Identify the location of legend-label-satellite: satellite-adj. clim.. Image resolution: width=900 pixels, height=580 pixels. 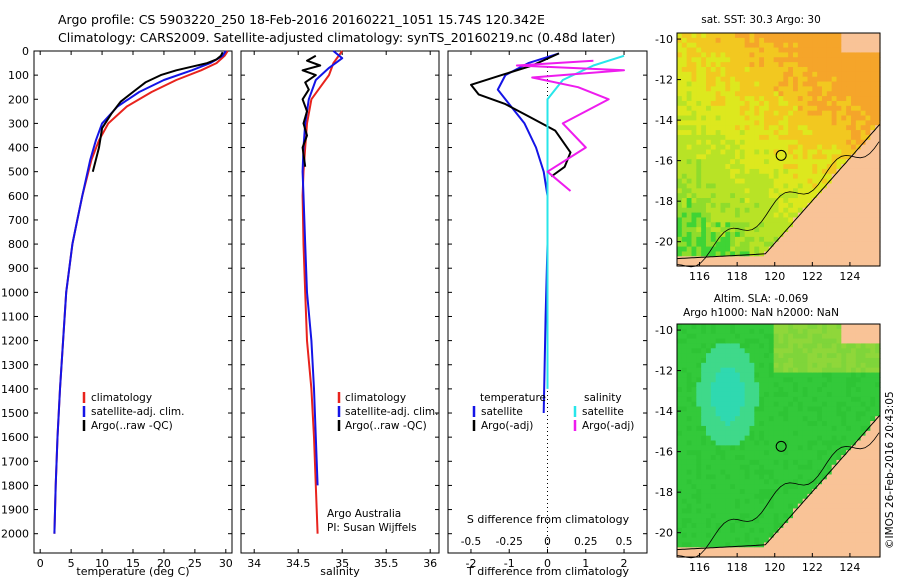
(391, 412).